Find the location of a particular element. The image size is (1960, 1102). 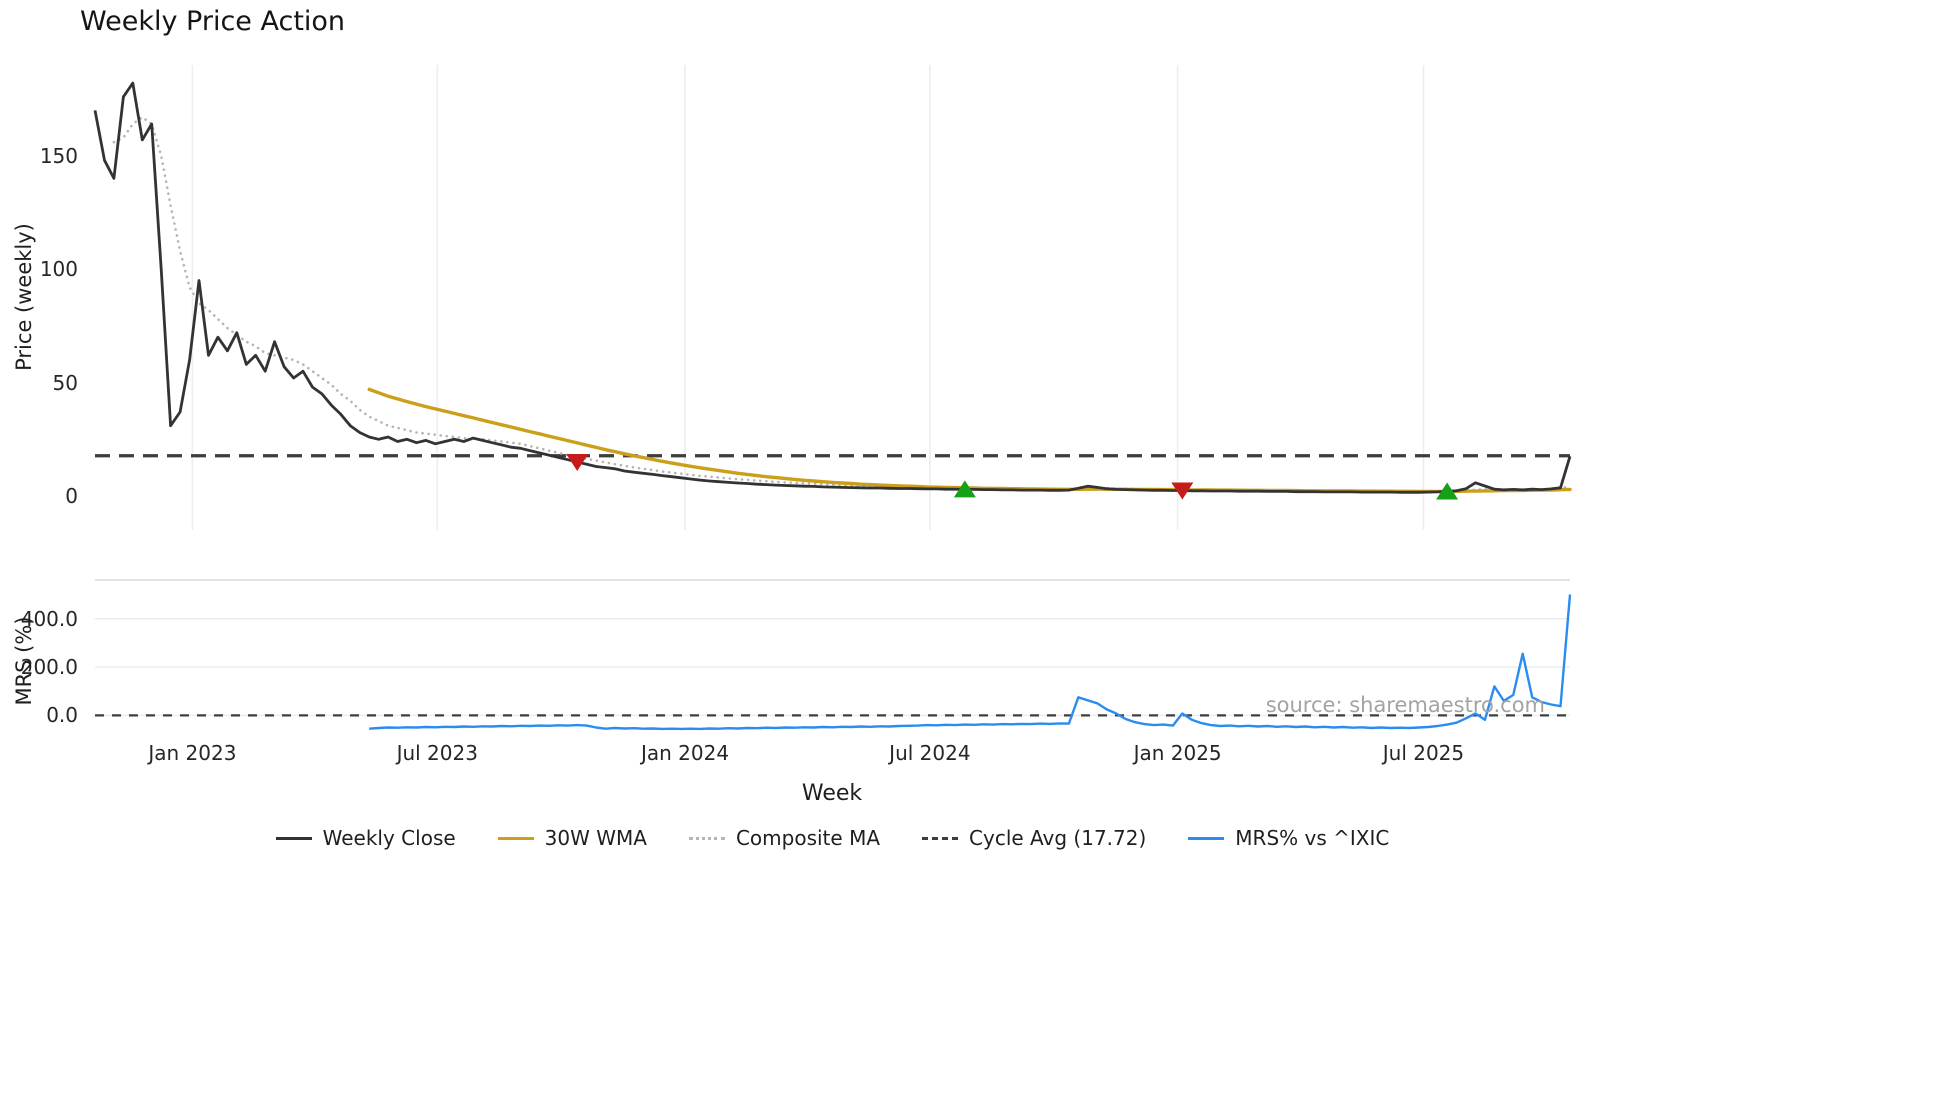

legend-label: 30W WMA is located at coordinates (595, 838).